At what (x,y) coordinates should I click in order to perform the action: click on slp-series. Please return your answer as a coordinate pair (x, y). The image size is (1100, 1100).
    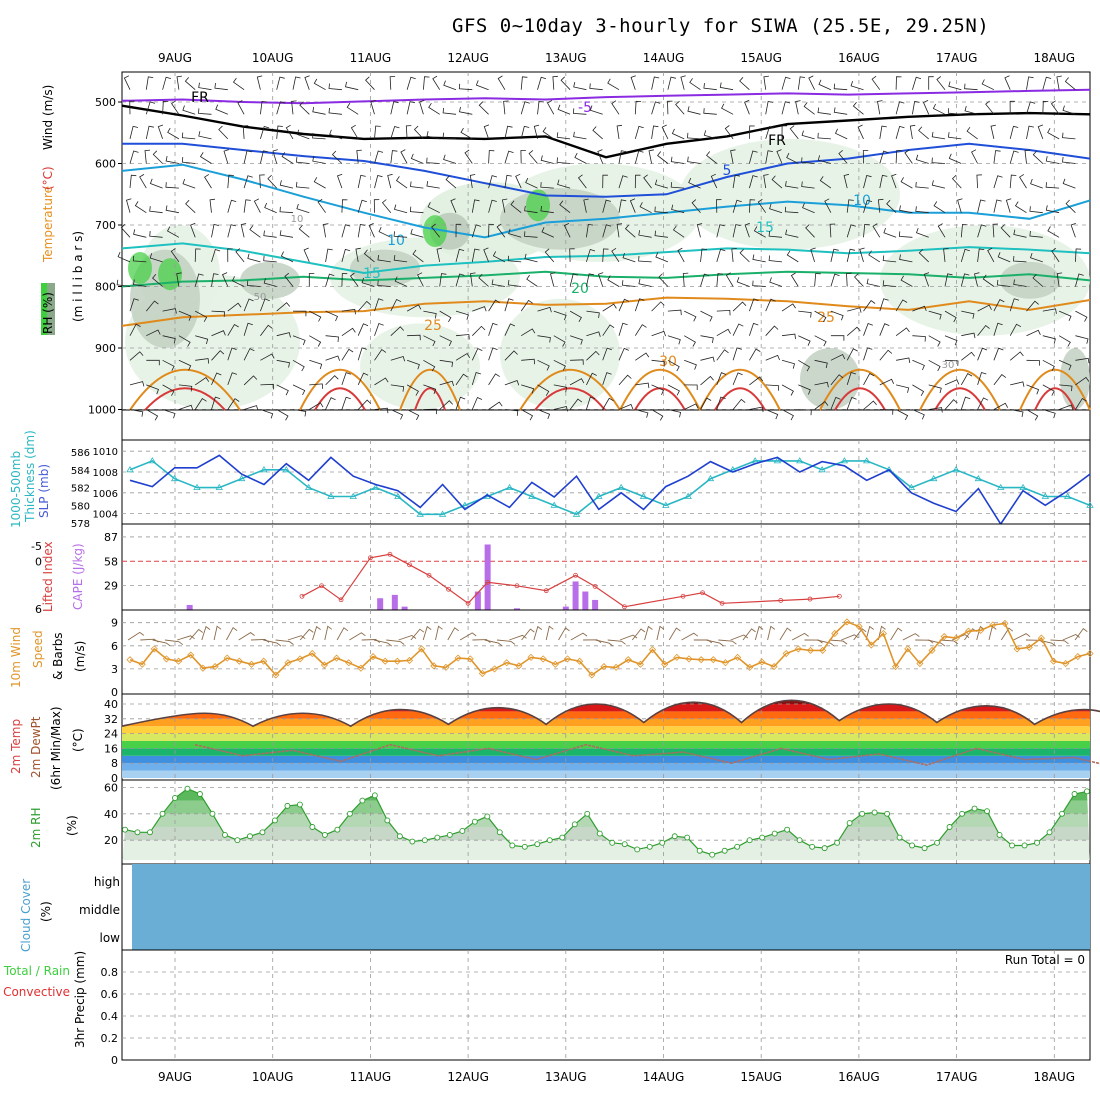
    Looking at the image, I should click on (610, 490).